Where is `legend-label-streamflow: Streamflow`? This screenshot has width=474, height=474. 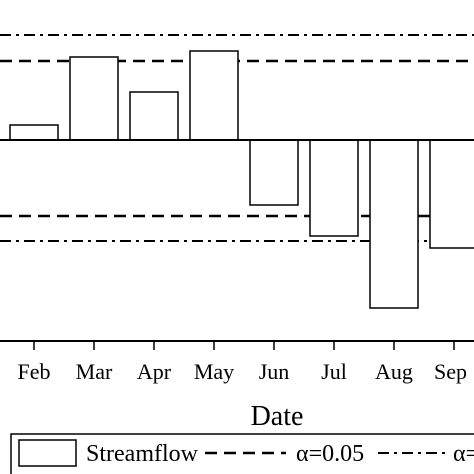 legend-label-streamflow: Streamflow is located at coordinates (142, 454).